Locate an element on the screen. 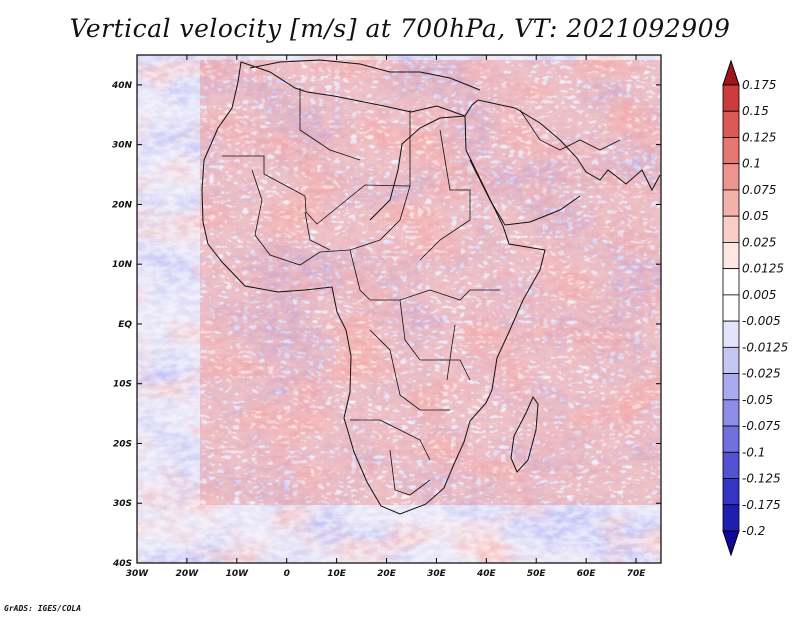 The height and width of the screenshot is (618, 800). colorbar-label: -0.005 is located at coordinates (761, 321).